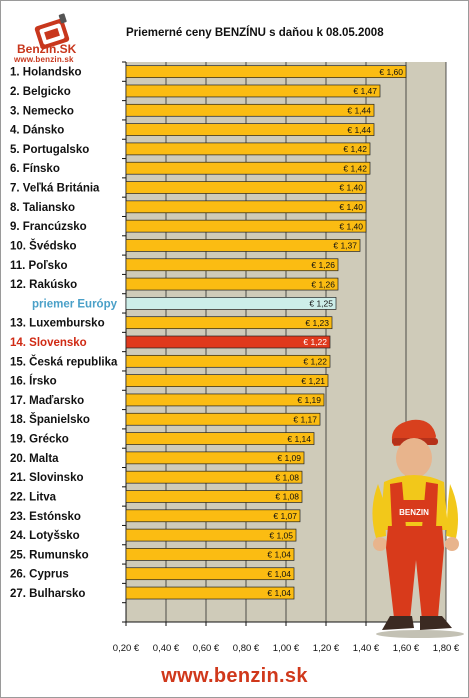 The image size is (469, 698). What do you see at coordinates (286, 648) in the screenshot?
I see `x-tick-label: 1,00 €` at bounding box center [286, 648].